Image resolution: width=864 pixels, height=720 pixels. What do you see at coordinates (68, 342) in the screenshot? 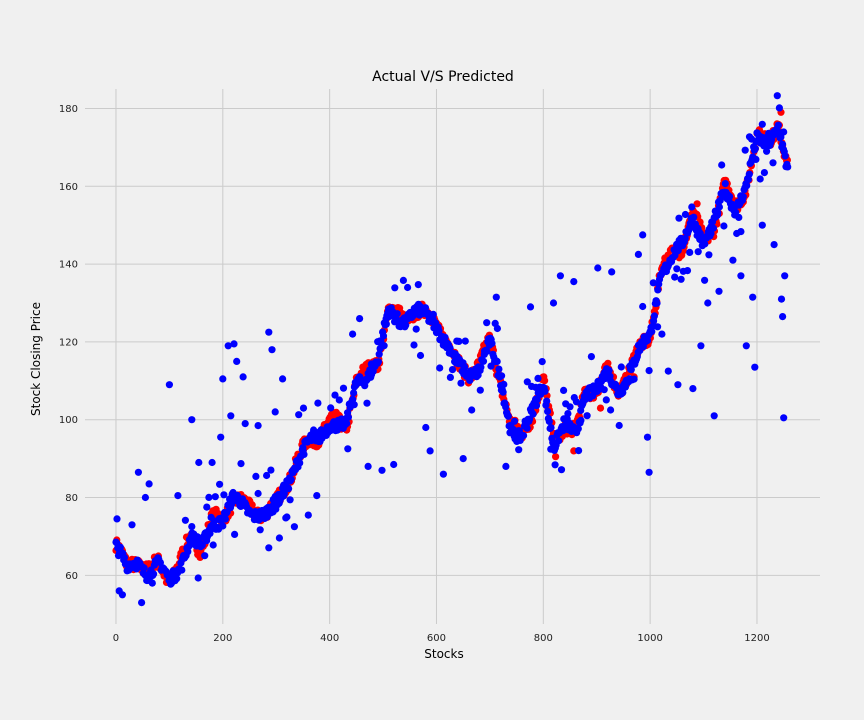
I see `y-tick-label: 120` at bounding box center [68, 342].